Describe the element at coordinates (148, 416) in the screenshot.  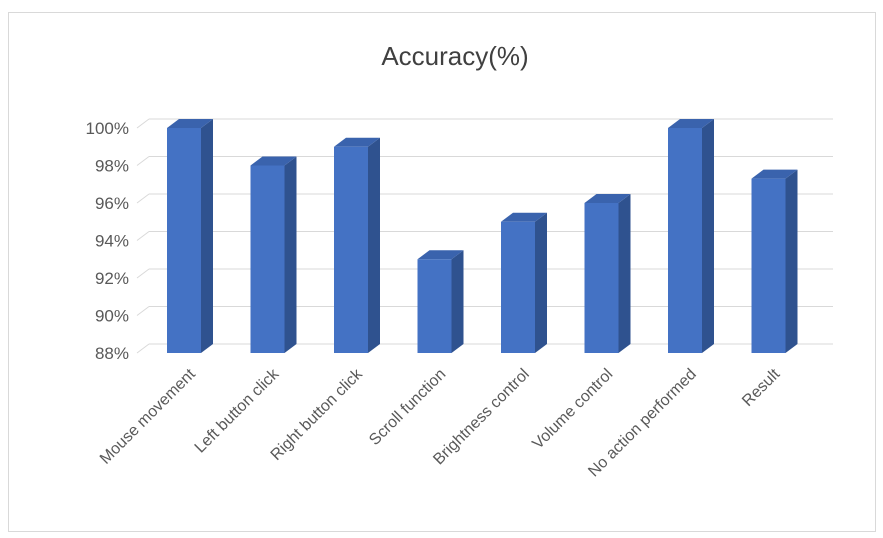
I see `x-category-label: Mouse movement` at that location.